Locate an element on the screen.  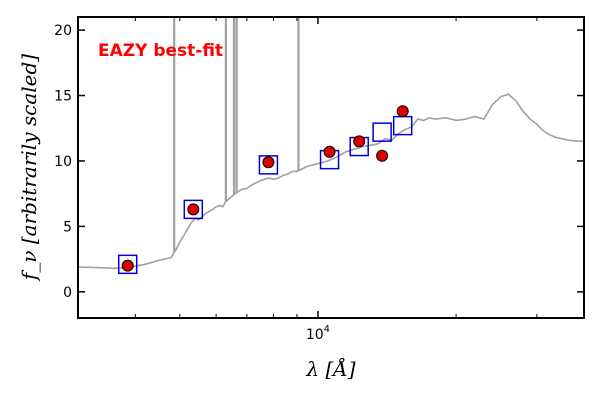
x-tick-label-base: 10 is located at coordinates (315, 335).